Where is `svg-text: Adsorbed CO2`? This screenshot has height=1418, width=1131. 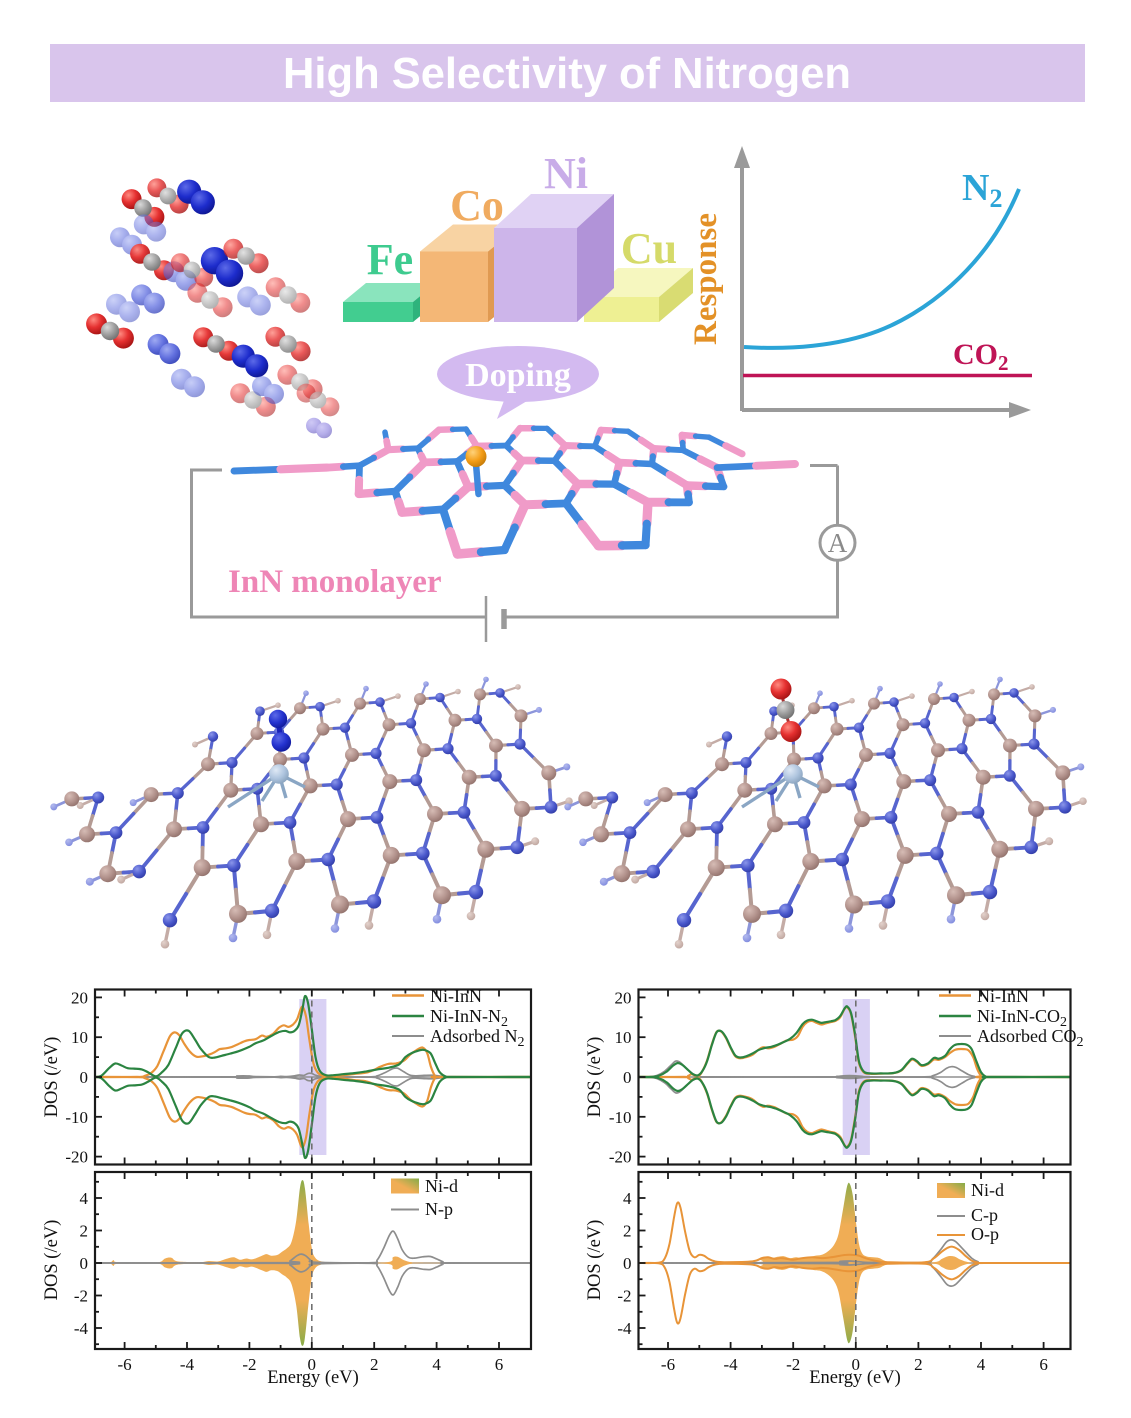
svg-text: Adsorbed CO2 is located at coordinates (1030, 1038).